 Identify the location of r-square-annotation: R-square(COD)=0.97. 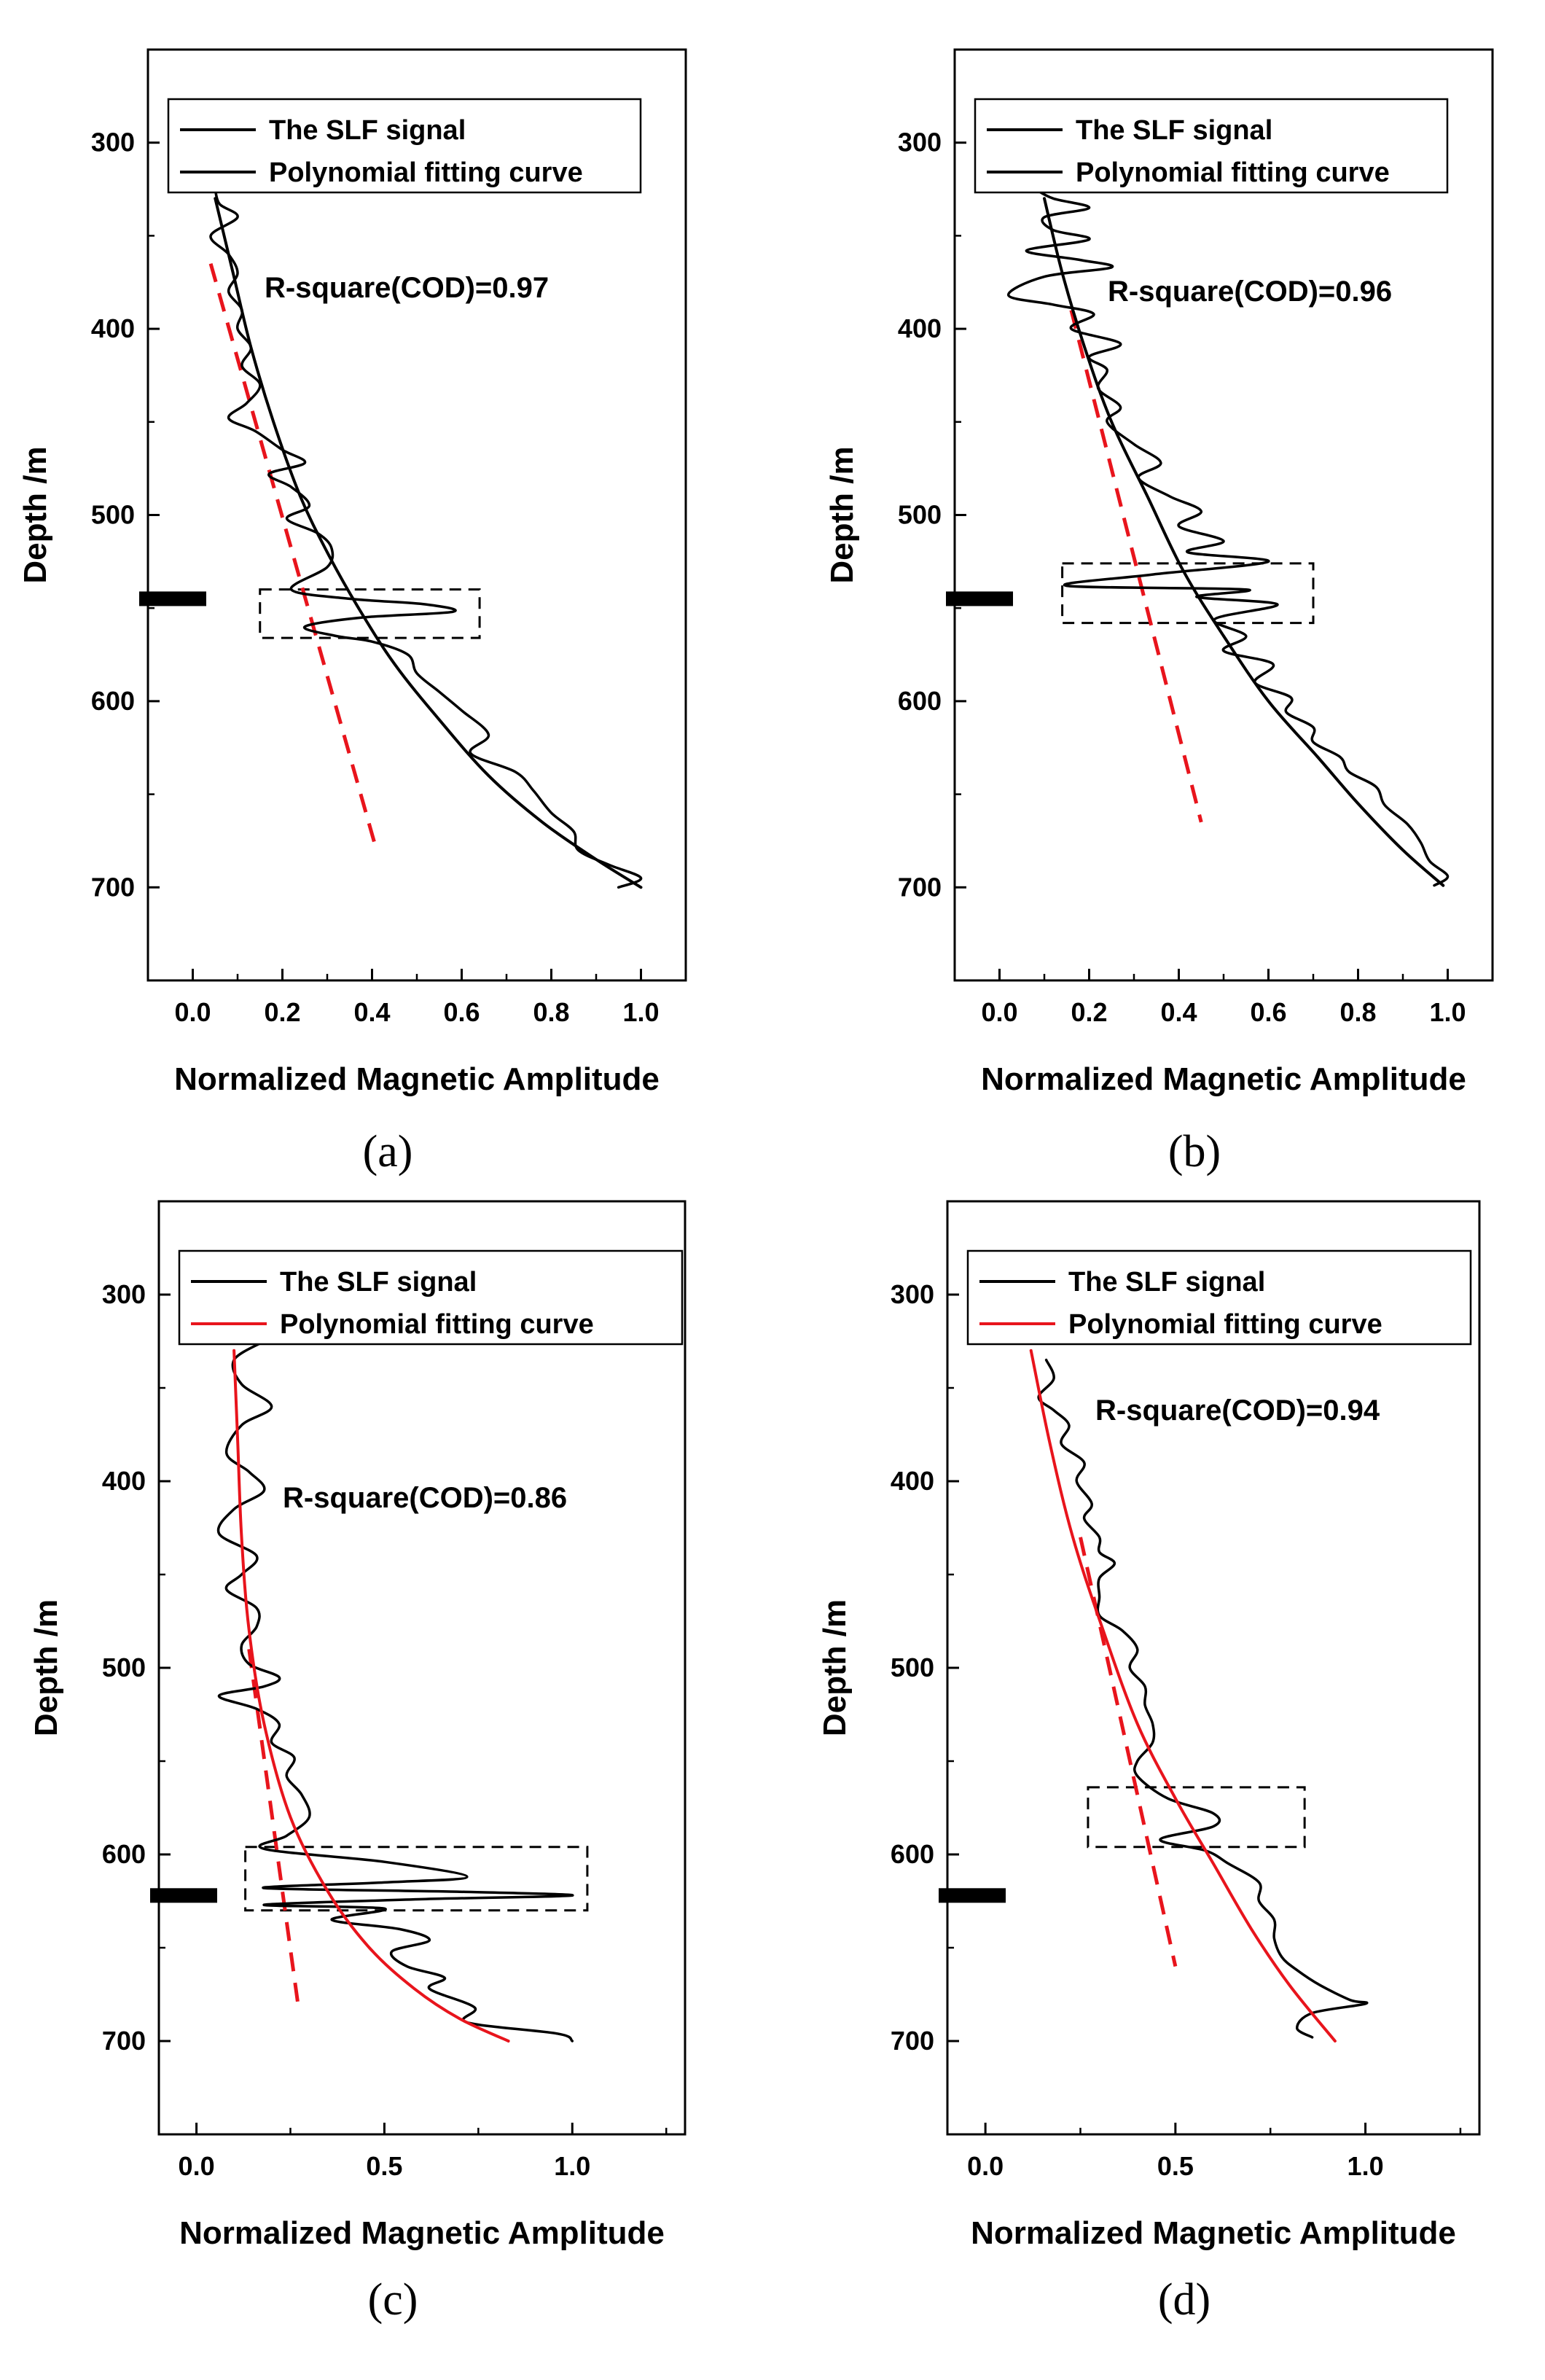
(407, 288).